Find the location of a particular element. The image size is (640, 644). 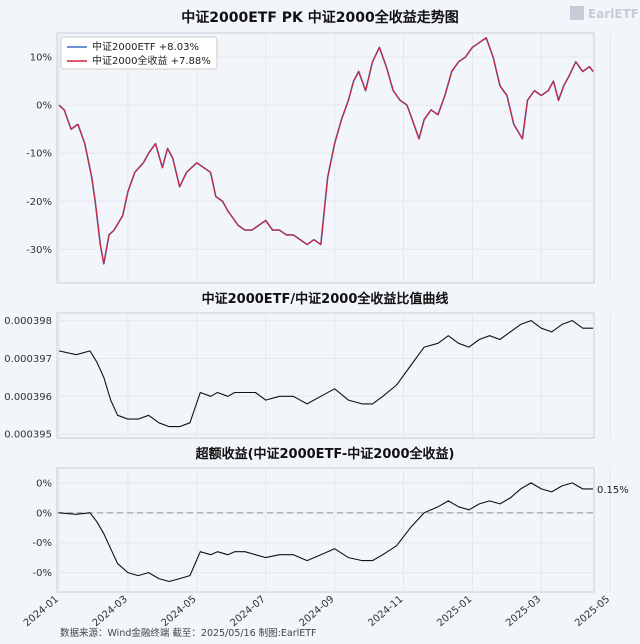

chart-title-2: 中证2000ETF/中证2000全收益比值曲线 is located at coordinates (325, 299).